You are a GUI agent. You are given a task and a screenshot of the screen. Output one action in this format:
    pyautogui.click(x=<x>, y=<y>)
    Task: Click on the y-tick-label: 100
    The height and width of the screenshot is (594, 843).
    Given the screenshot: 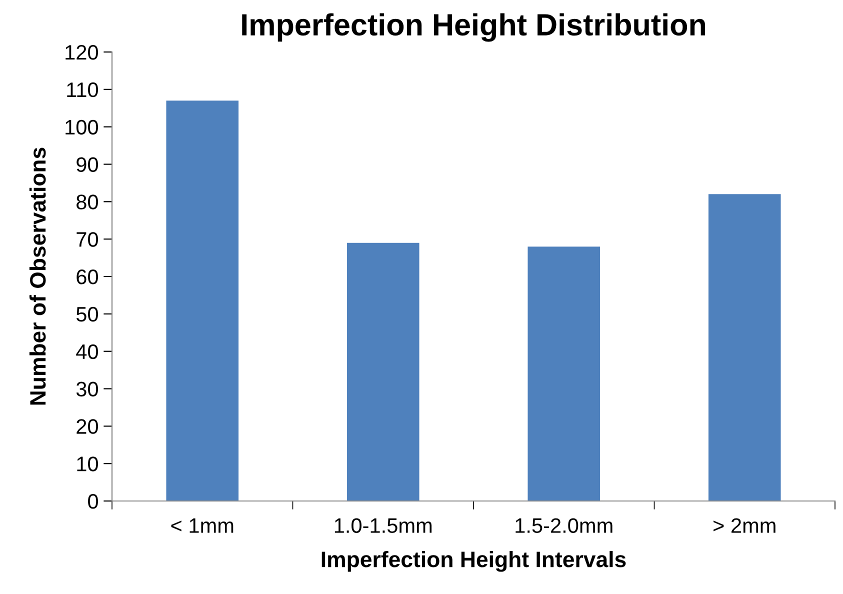 What is the action you would take?
    pyautogui.click(x=82, y=127)
    